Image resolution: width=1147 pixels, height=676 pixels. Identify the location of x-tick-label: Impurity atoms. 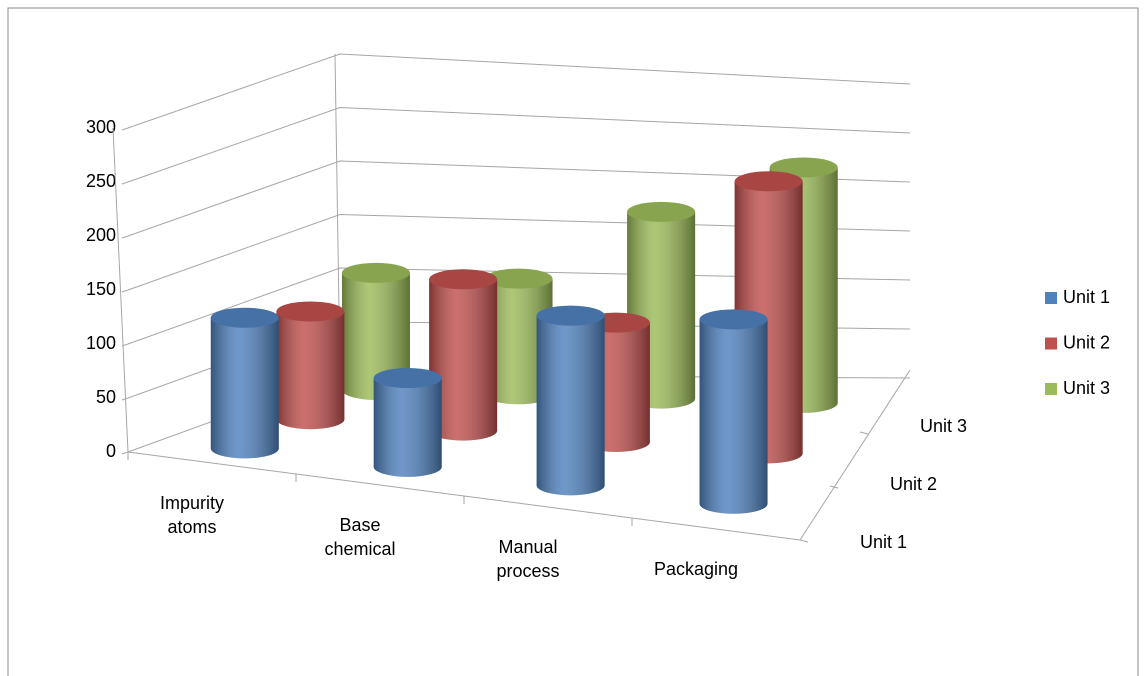
(191, 515).